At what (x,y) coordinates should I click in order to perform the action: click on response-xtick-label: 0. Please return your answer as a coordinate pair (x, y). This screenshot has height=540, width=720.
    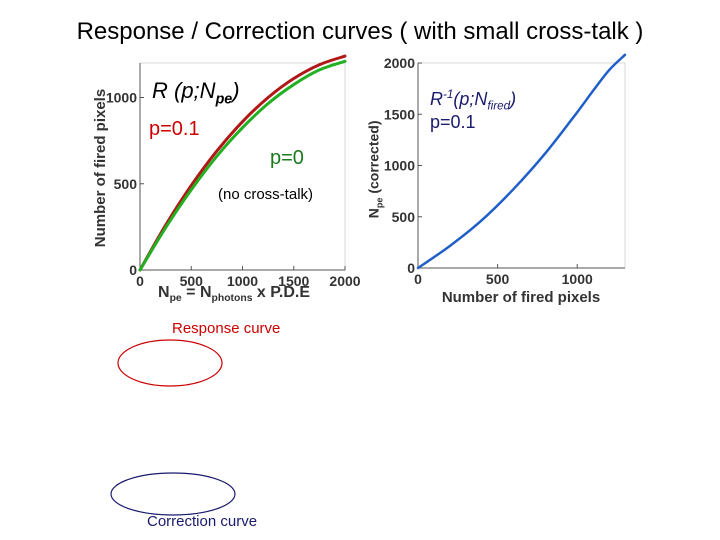
    Looking at the image, I should click on (140, 281).